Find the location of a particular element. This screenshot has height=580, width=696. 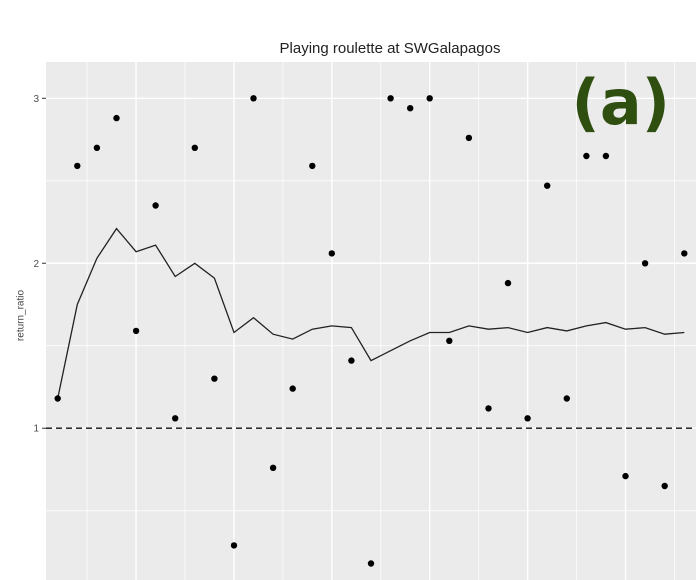

y-tick-label: 3 is located at coordinates (36, 99).